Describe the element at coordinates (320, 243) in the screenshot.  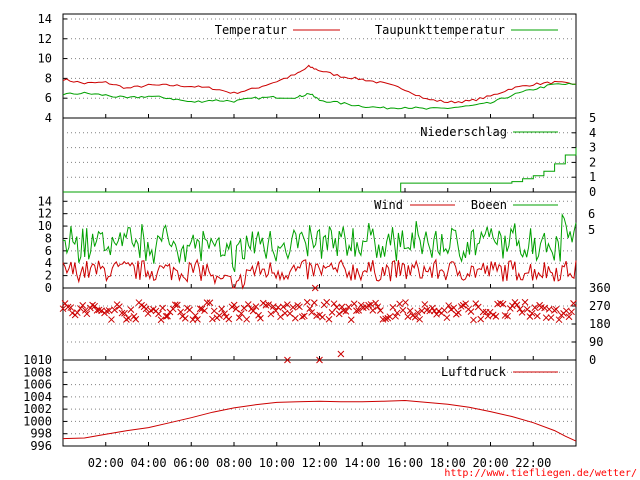
I see `boeen-line` at that location.